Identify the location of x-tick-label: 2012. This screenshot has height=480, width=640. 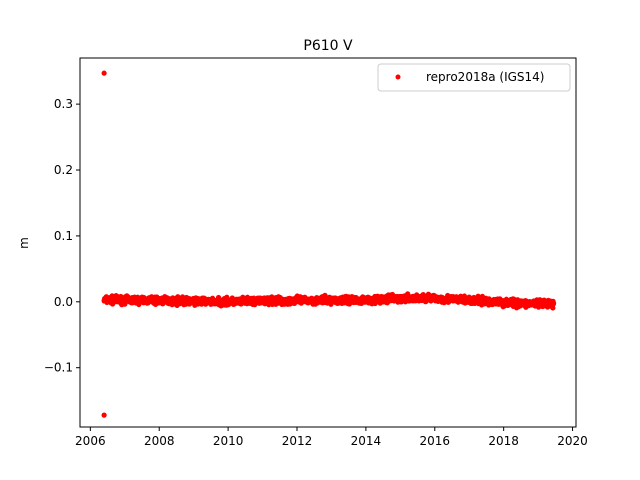
(297, 441).